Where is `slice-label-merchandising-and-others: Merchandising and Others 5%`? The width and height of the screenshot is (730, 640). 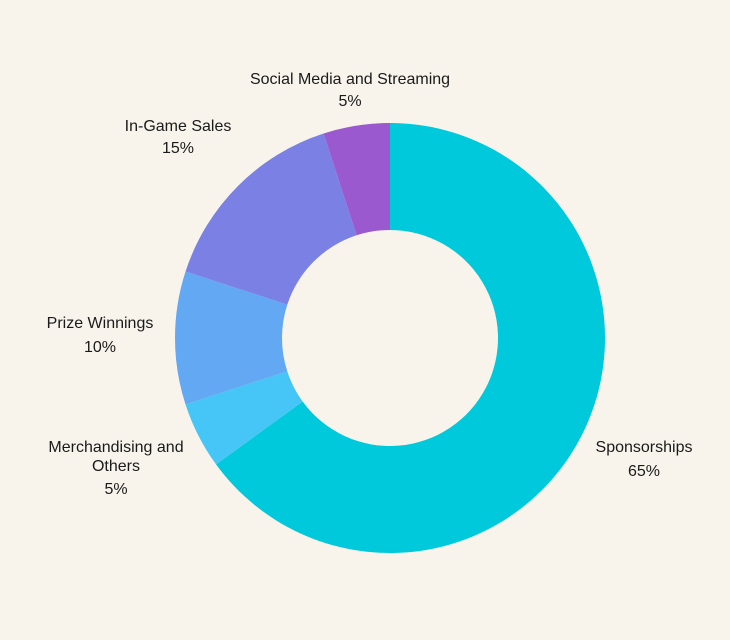
slice-label-merchandising-and-others: Merchandising and Others 5% is located at coordinates (115, 468).